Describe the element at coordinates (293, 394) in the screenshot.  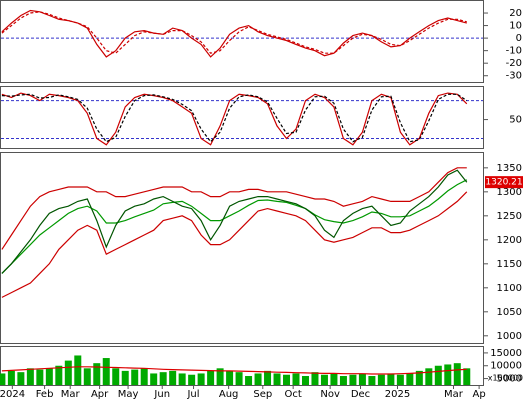
I see `x-tick-label: Oct` at that location.